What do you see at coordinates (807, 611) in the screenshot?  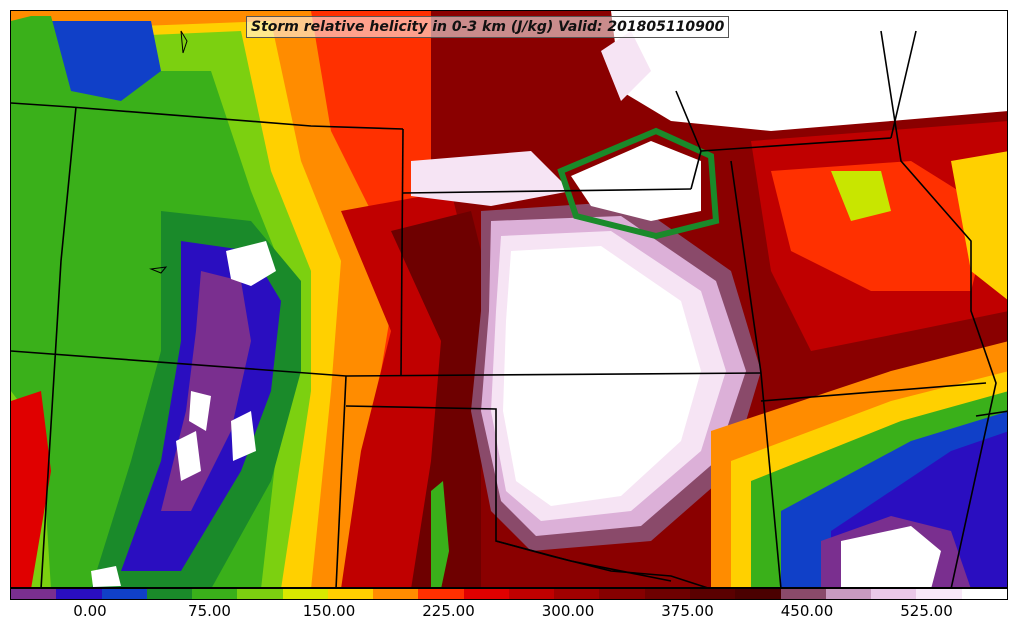 I see `colorbar-tick-label: 450.00` at bounding box center [807, 611].